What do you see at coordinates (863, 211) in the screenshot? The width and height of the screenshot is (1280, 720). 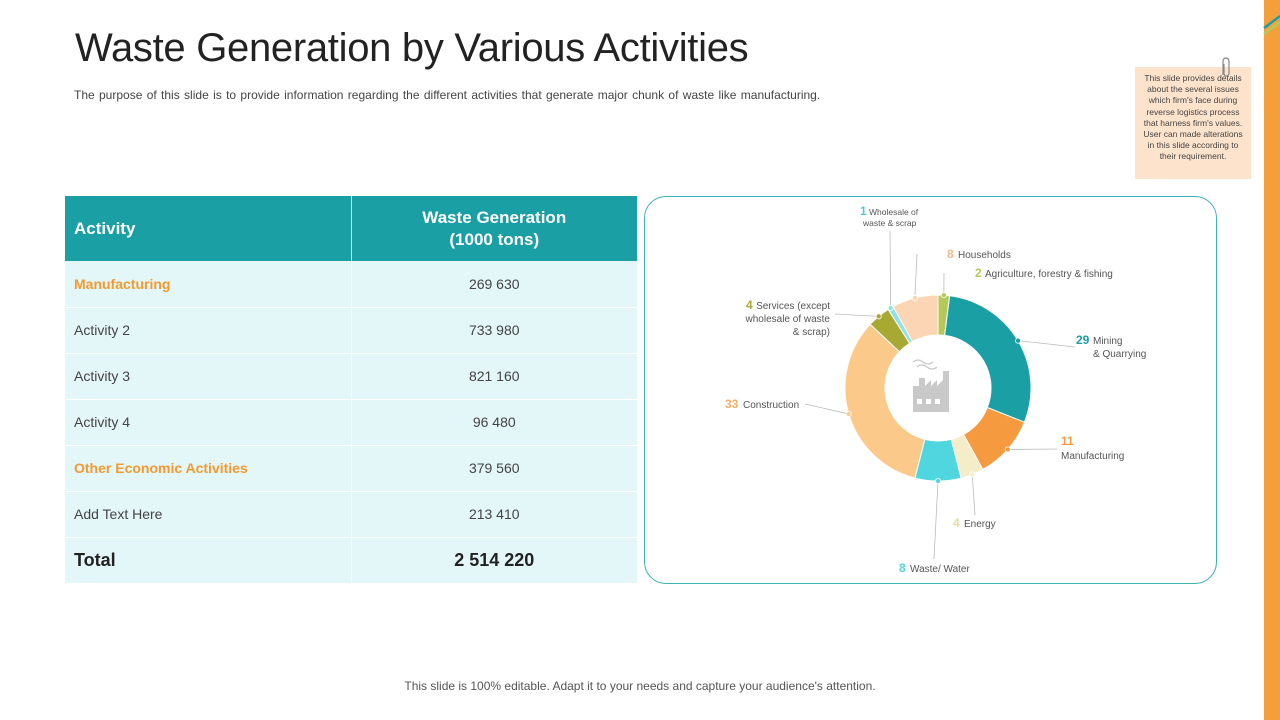 I see `data-label-value: 1` at bounding box center [863, 211].